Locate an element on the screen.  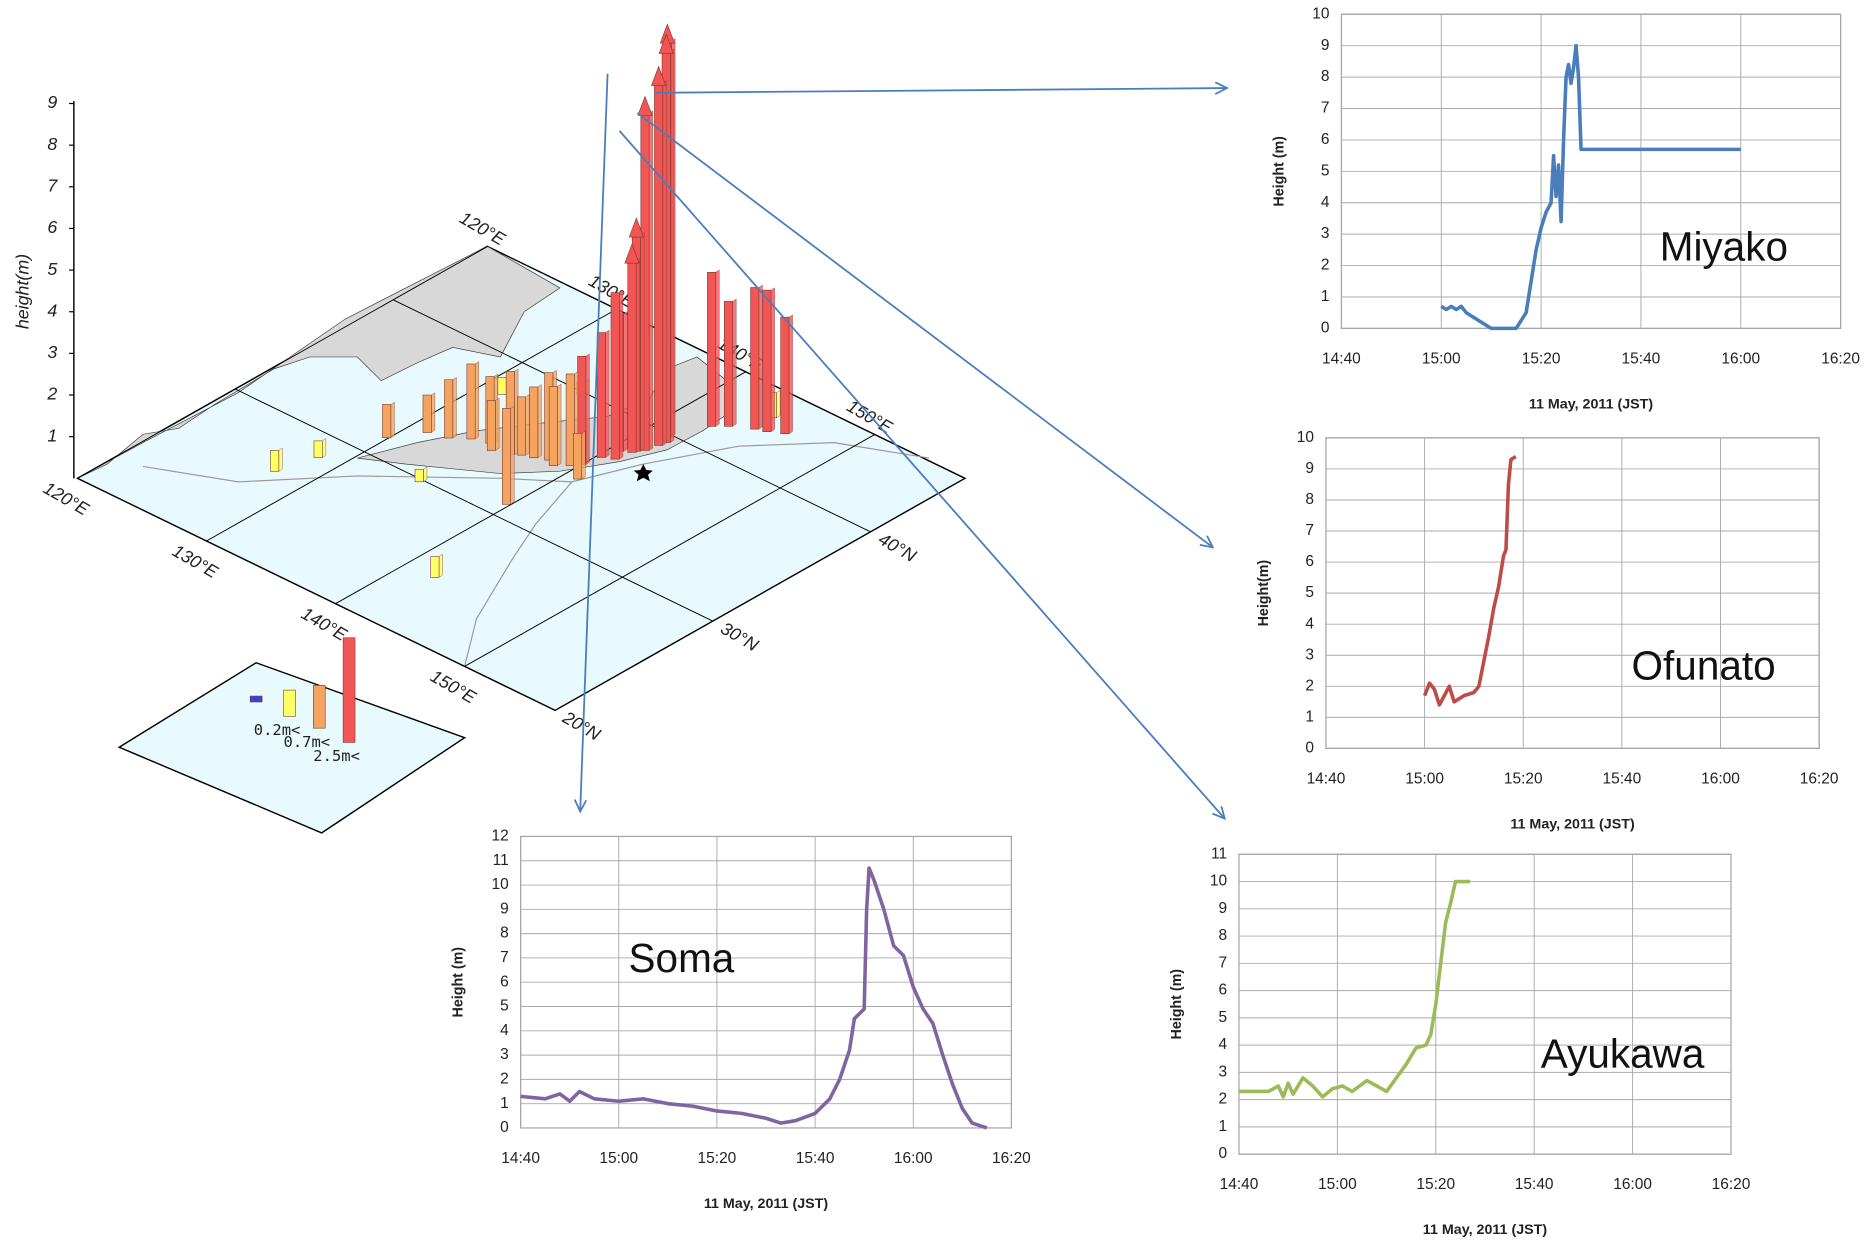
z-tick-label: 2 is located at coordinates (51, 394).